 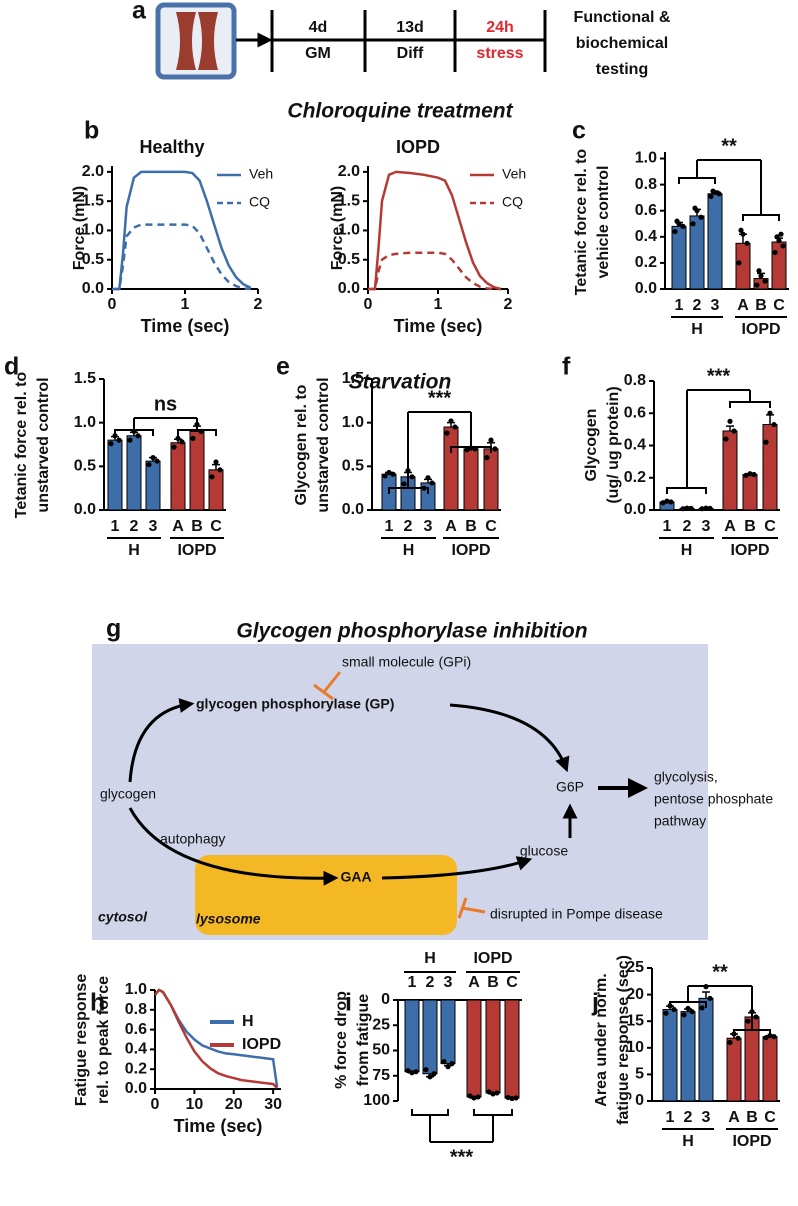 What do you see at coordinates (635, 1047) in the screenshot?
I see `y-tick-label: 10` at bounding box center [635, 1047].